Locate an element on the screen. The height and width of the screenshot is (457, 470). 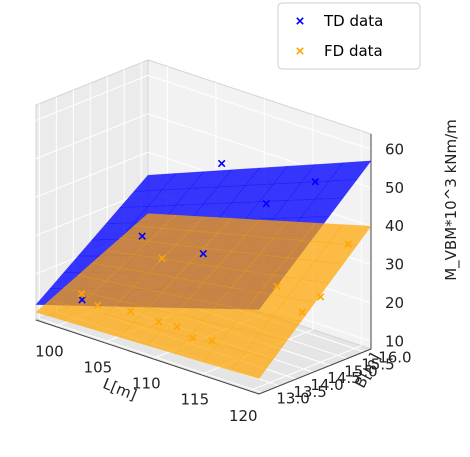
y-tick-label: 15.0 is located at coordinates (360, 371).